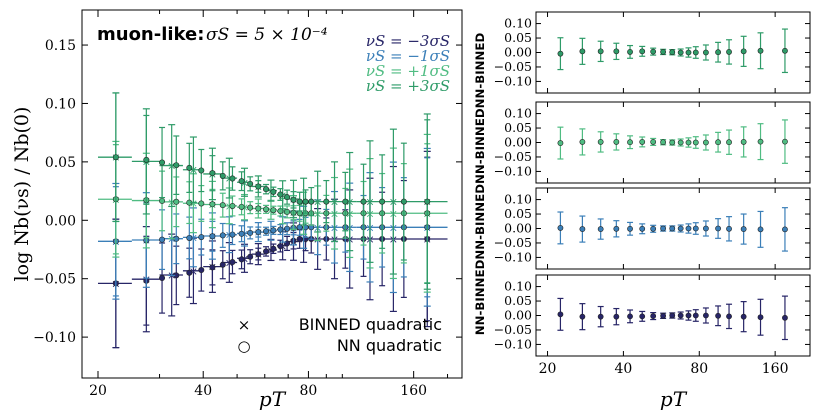 This screenshot has width=829, height=415. I want to click on residual-ytick-label: 0.00, so click(518, 142).